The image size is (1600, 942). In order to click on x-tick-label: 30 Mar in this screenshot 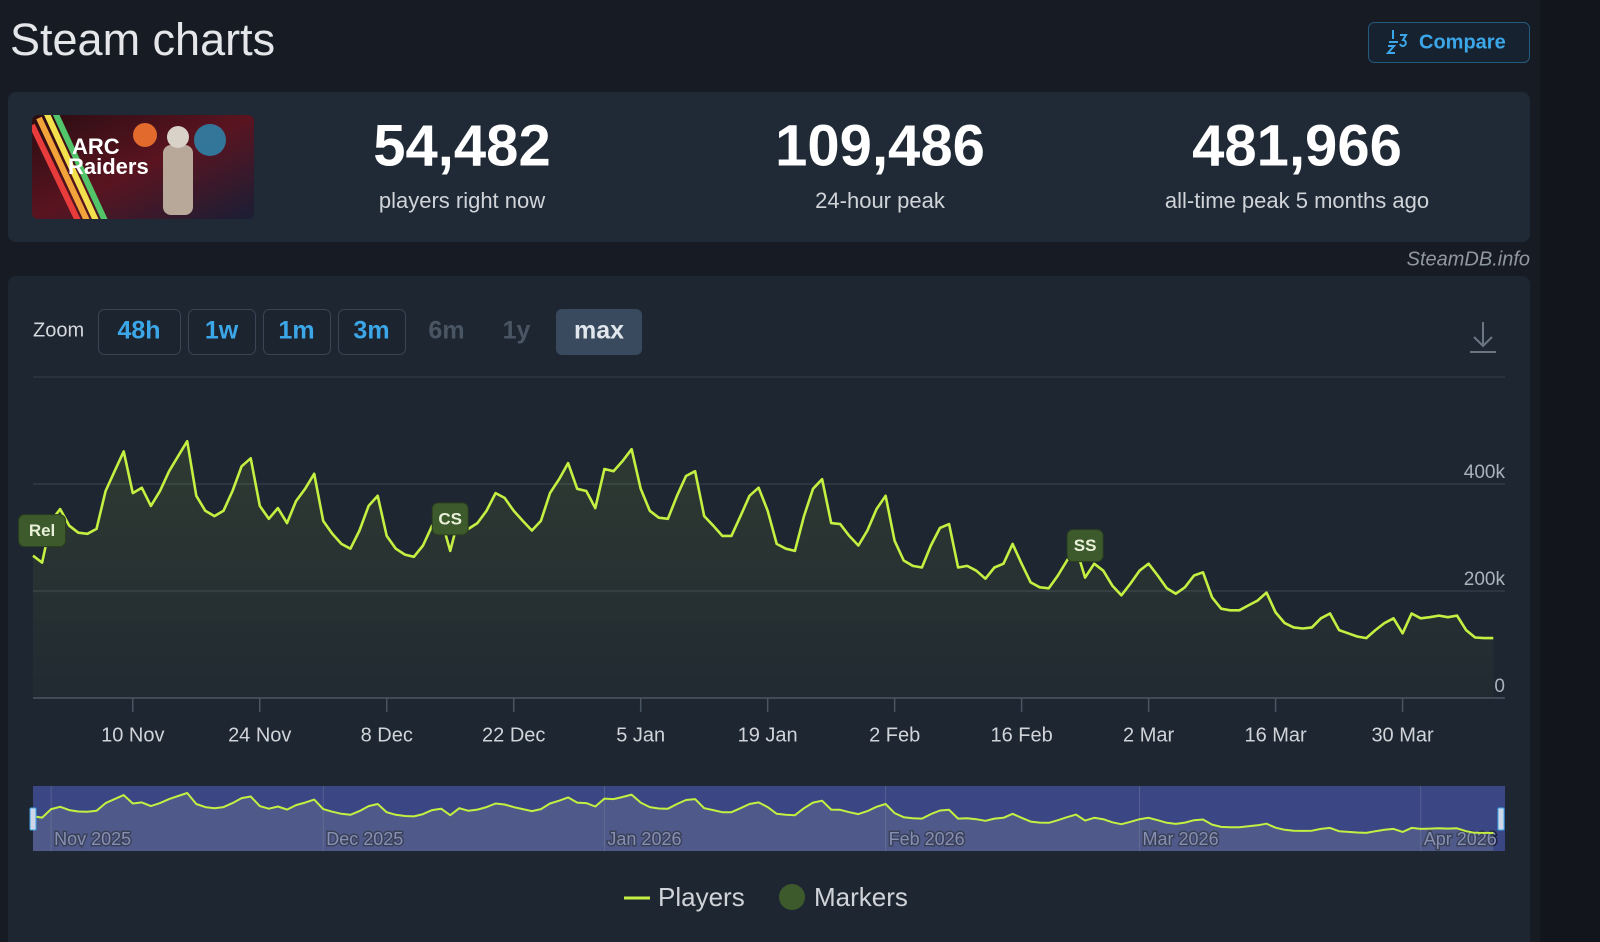, I will do `click(1402, 735)`.